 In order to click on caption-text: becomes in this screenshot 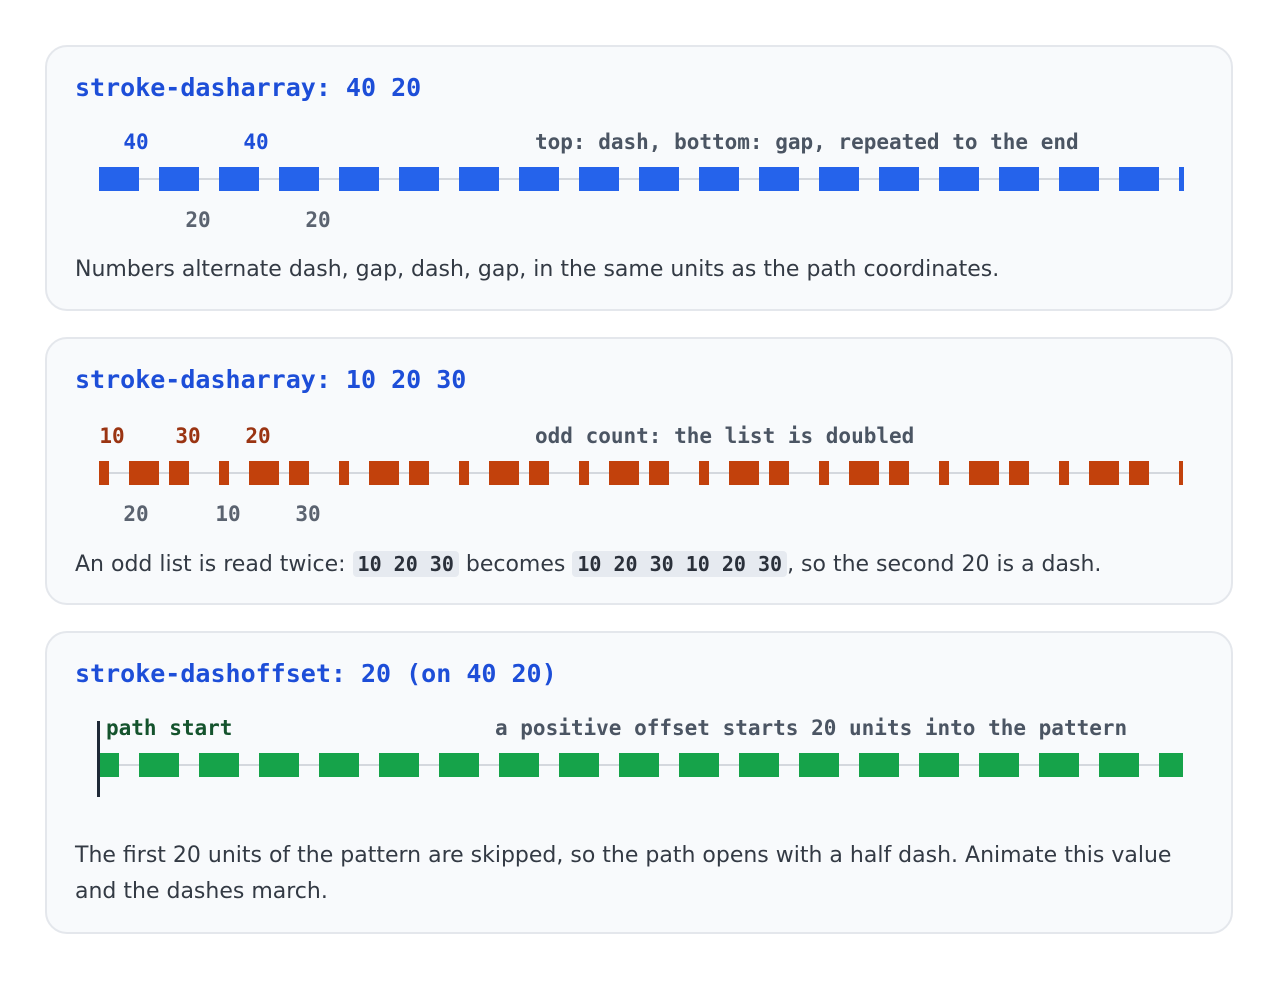, I will do `click(515, 564)`.